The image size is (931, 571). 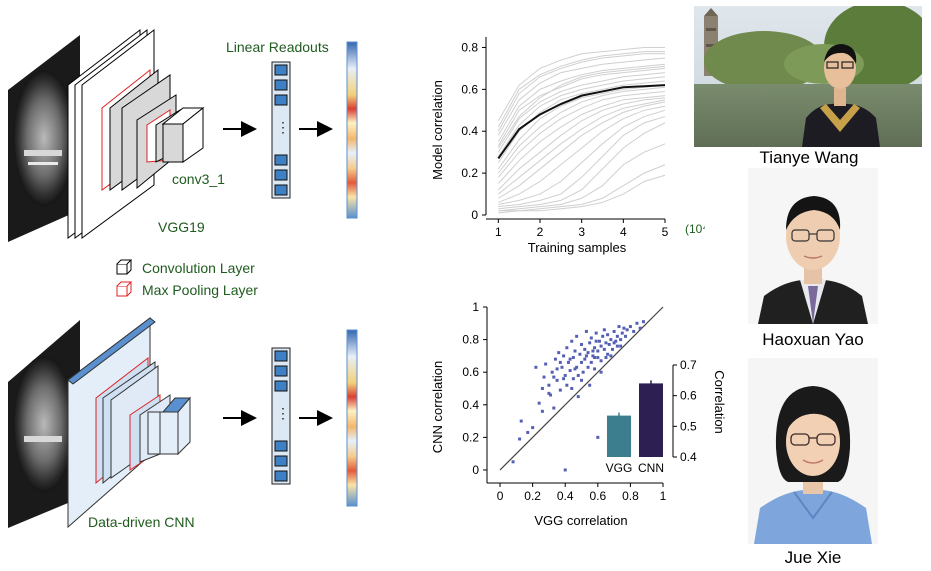 I want to click on conv-legend-cube, so click(x=124, y=267).